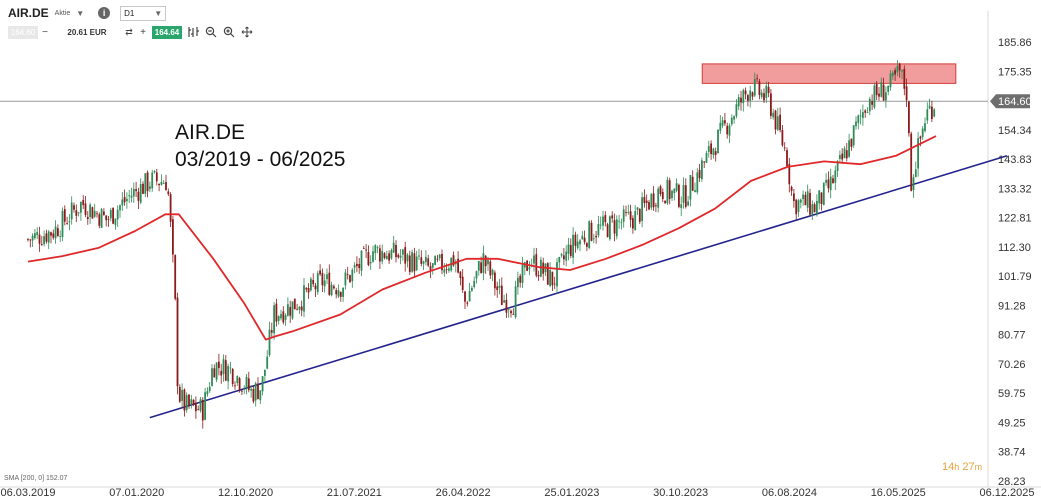  What do you see at coordinates (228, 32) in the screenshot?
I see `zoom-in-icon` at bounding box center [228, 32].